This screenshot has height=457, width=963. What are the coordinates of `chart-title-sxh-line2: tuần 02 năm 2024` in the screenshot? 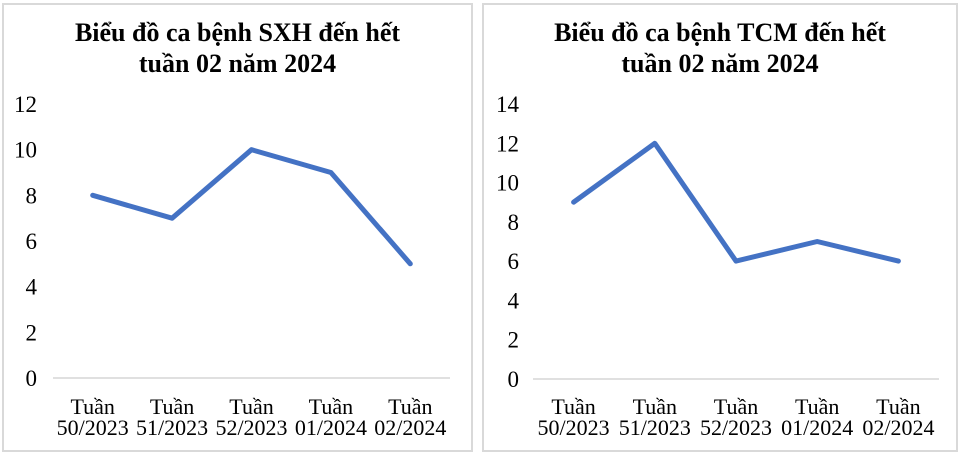 It's located at (237, 63).